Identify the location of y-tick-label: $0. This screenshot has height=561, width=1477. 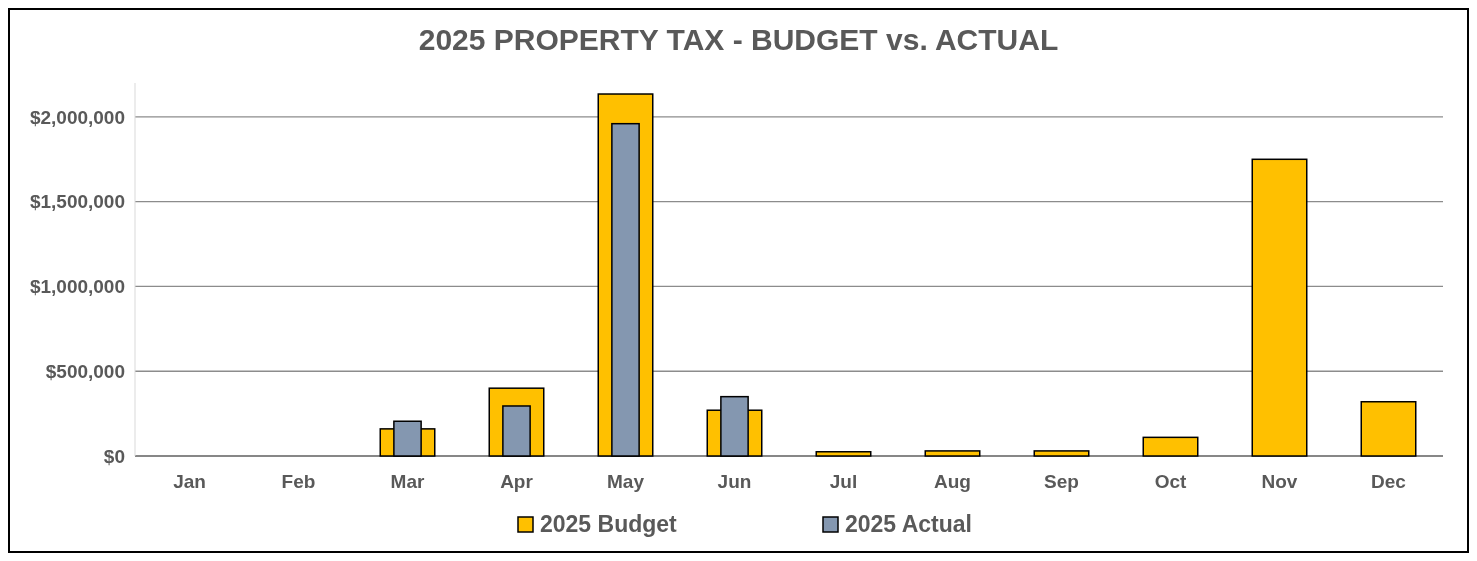
(114, 456).